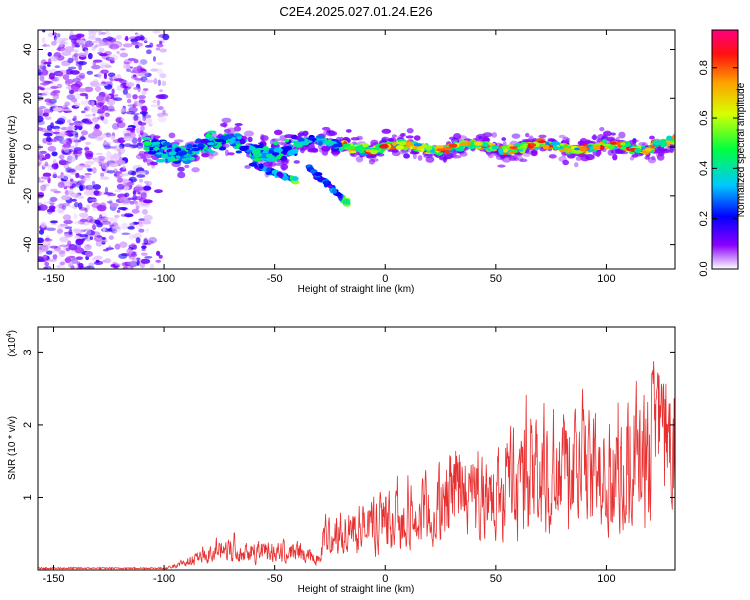 This screenshot has width=750, height=600. Describe the element at coordinates (606, 279) in the screenshot. I see `spectrogram-x-tick-label: 100` at that location.